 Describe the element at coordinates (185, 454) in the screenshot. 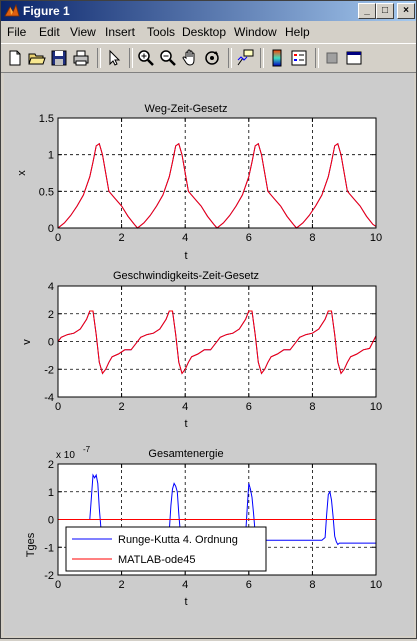

I see `chart-title: Gesamtenergie` at that location.